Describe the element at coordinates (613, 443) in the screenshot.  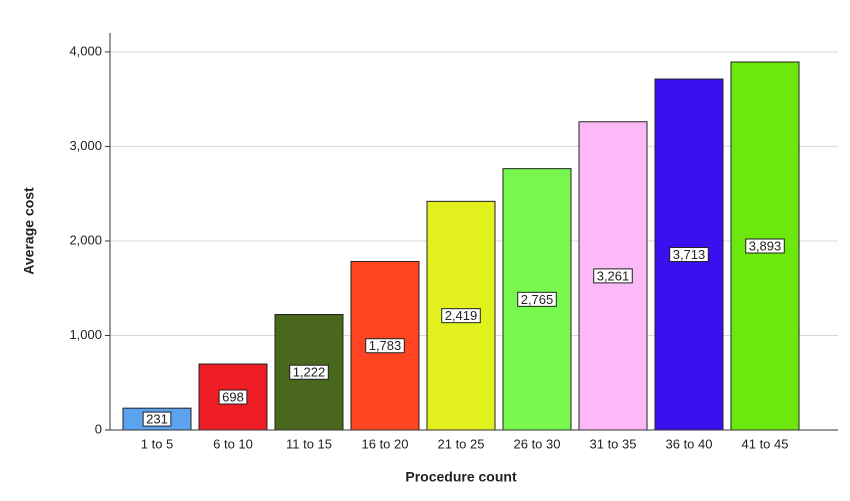
I see `x-tick-label: 31 to 35` at that location.